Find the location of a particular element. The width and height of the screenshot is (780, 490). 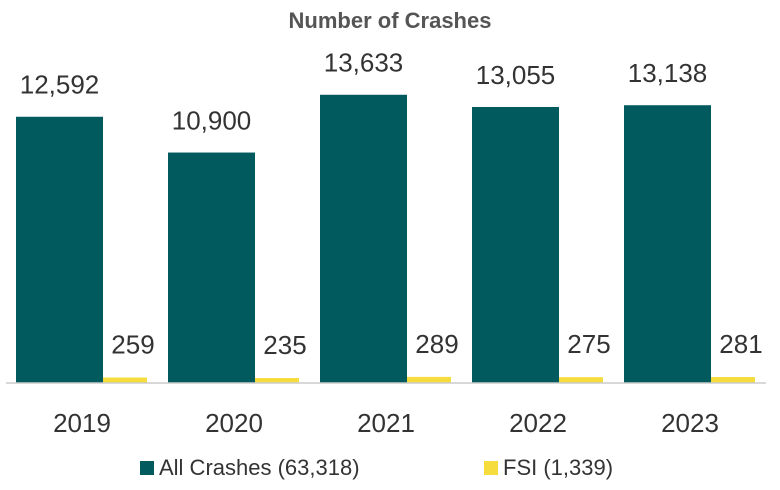

x-tick-label: 2022 is located at coordinates (538, 423).